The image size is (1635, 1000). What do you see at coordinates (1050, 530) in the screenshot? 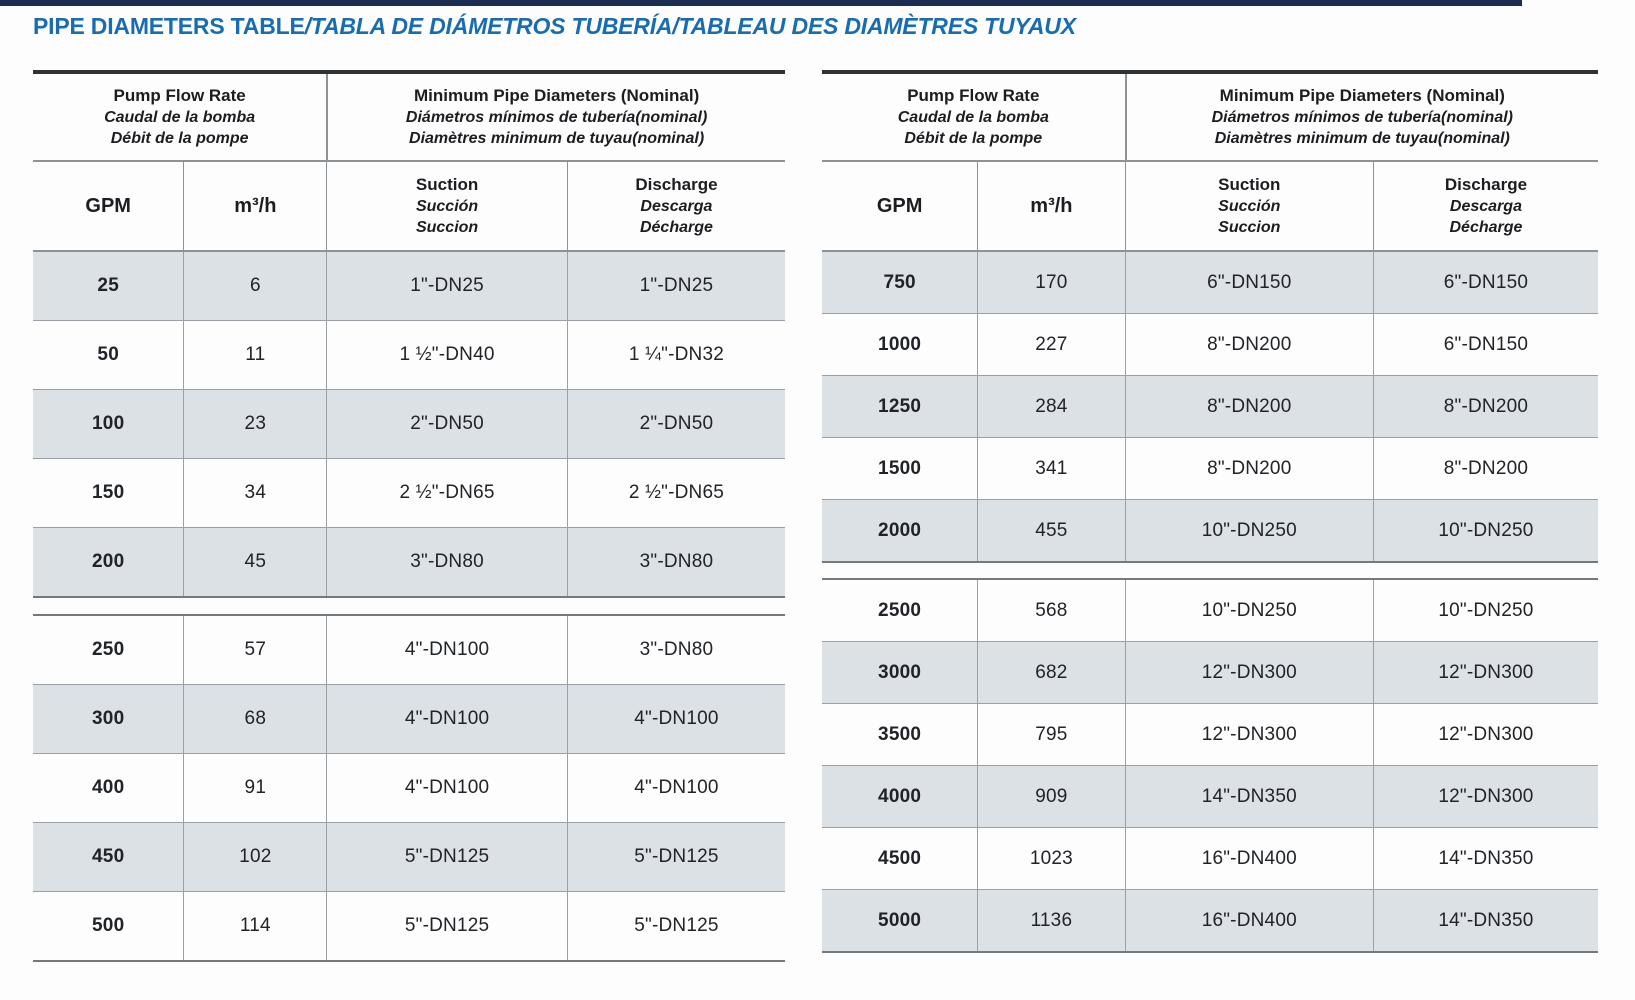
I see `m3h-cell: 455` at bounding box center [1050, 530].